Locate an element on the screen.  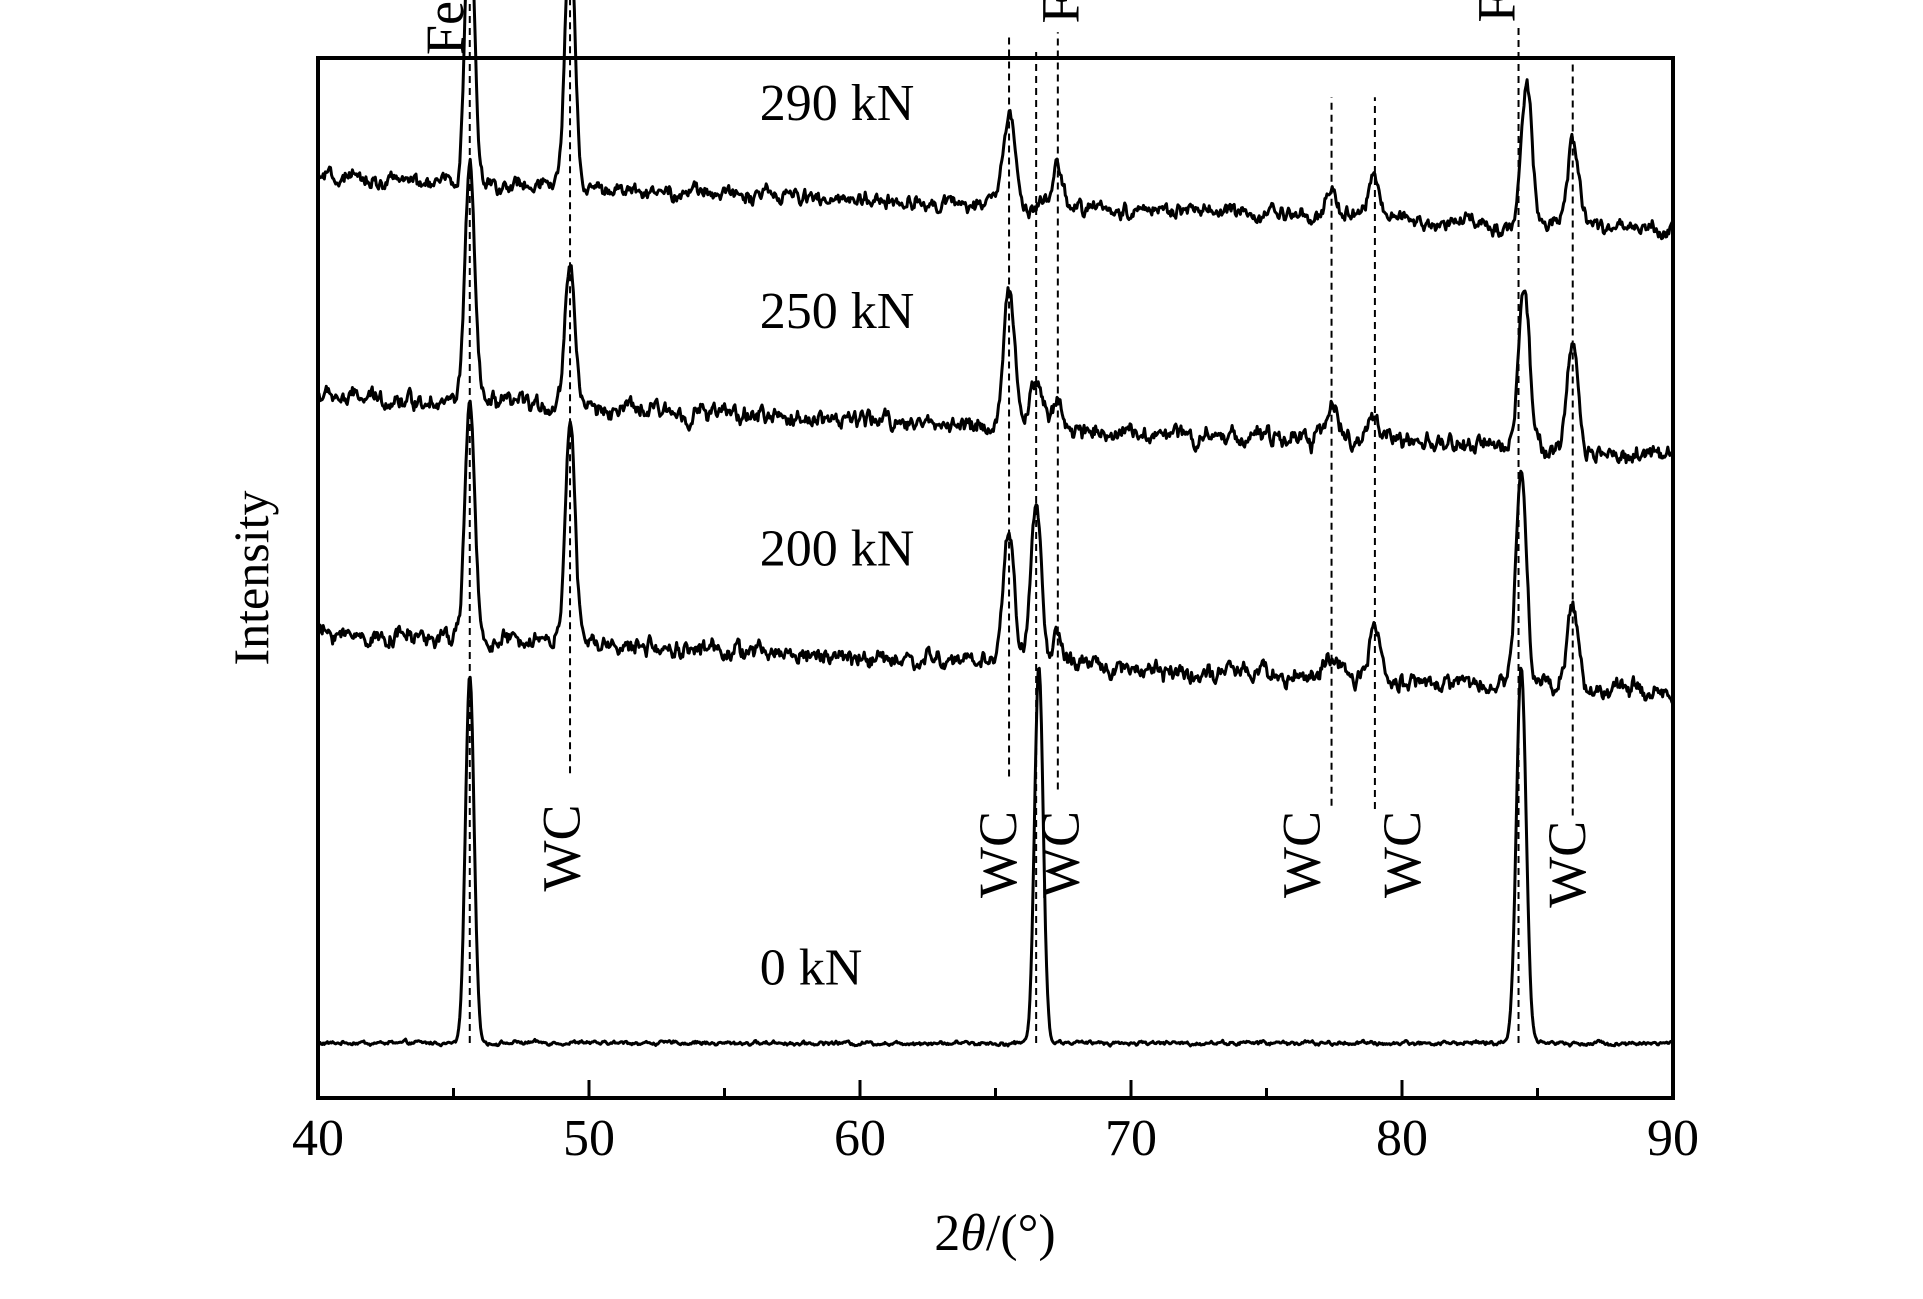
x-axis-ticks: 40 50 60 70 80 90 is located at coordinates (995, 1123).